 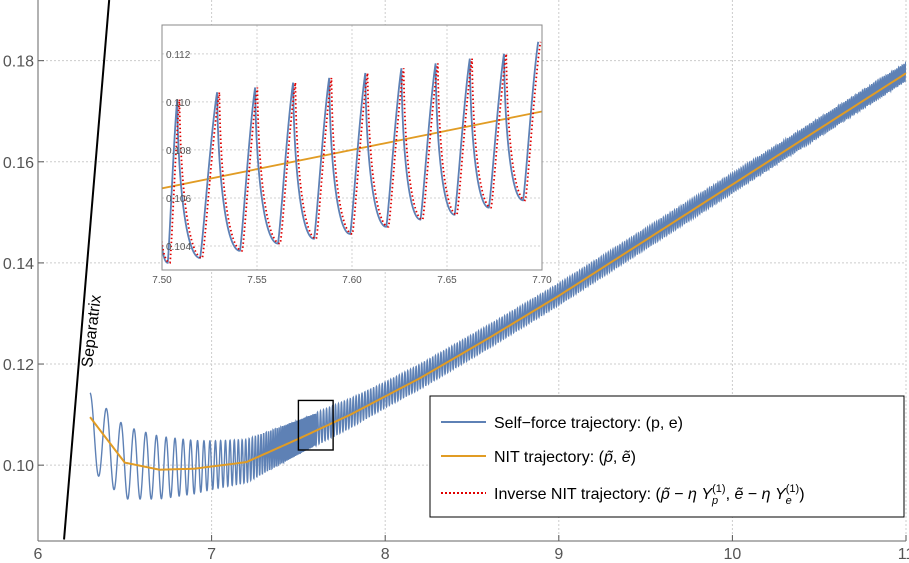 I want to click on inset-nit-trajectory, so click(x=352, y=150).